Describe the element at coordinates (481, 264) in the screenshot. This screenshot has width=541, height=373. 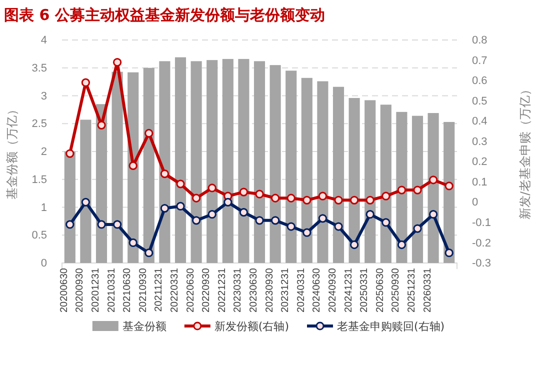
I see `y2-tick-label: -0.3` at that location.